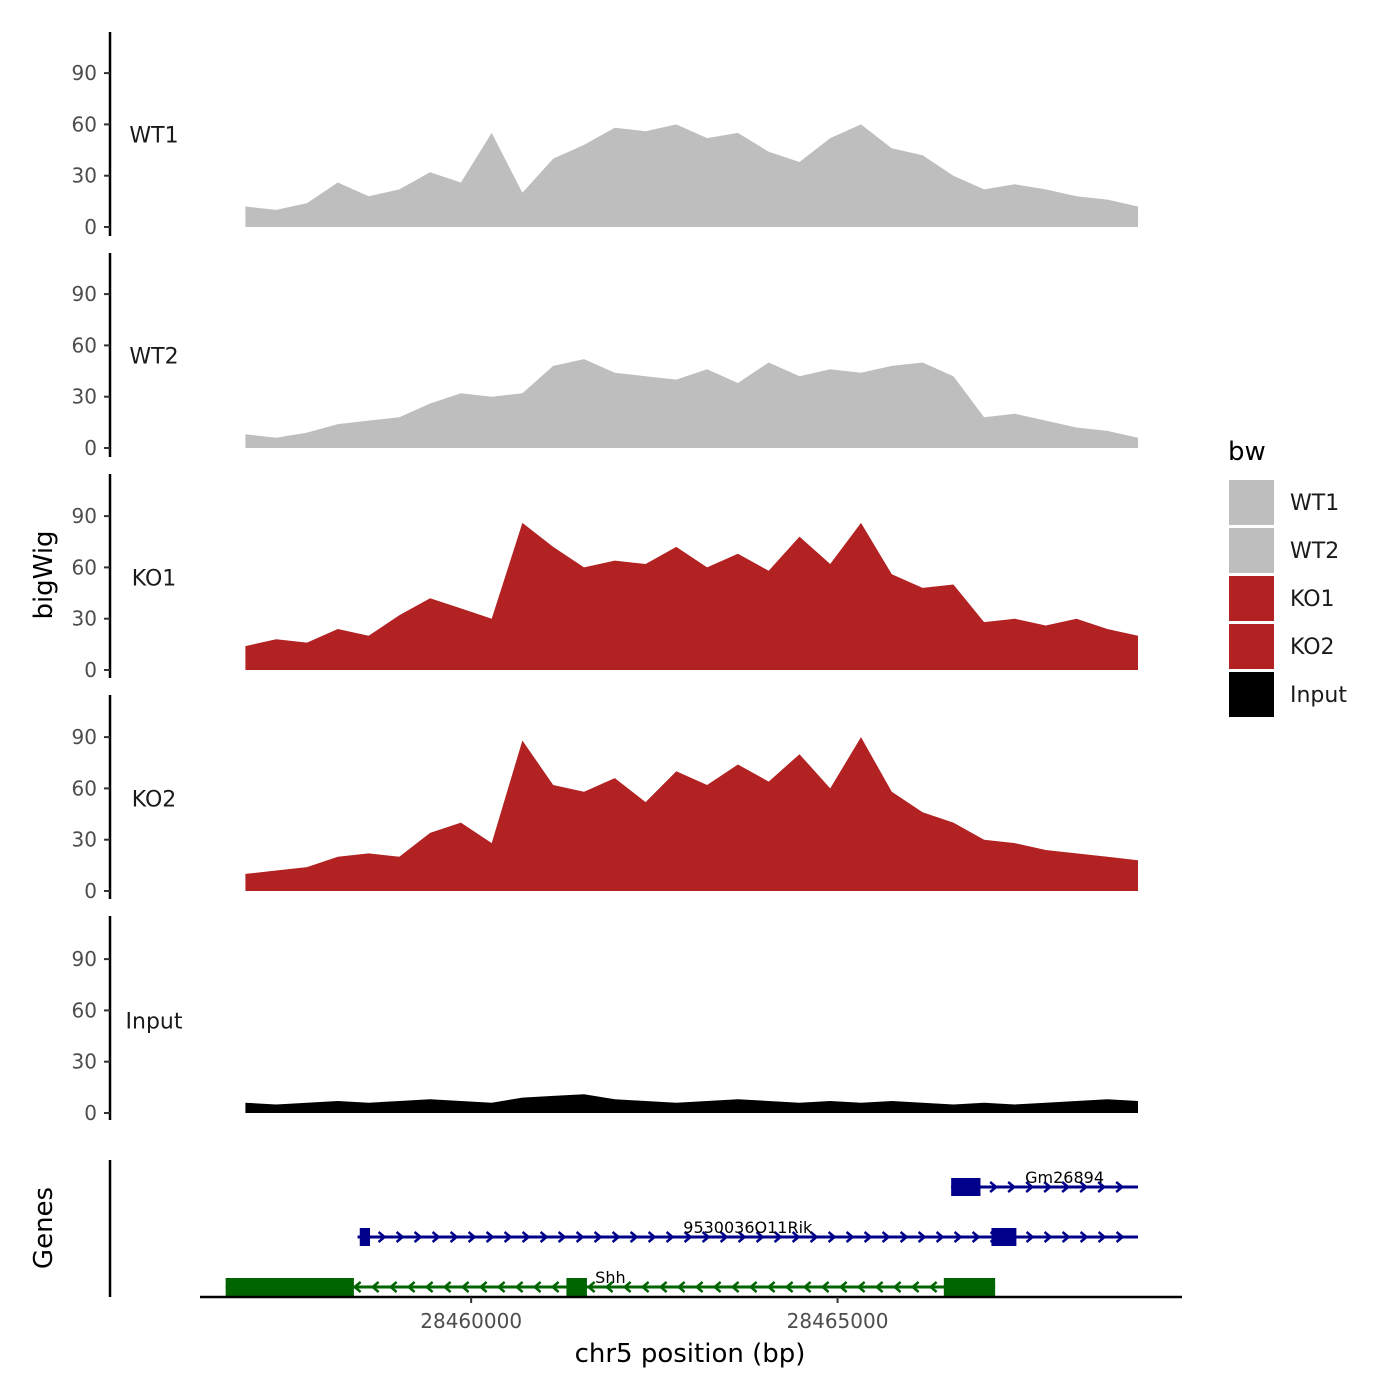  I want to click on legend-entry-ko1: KO1, so click(1282, 598).